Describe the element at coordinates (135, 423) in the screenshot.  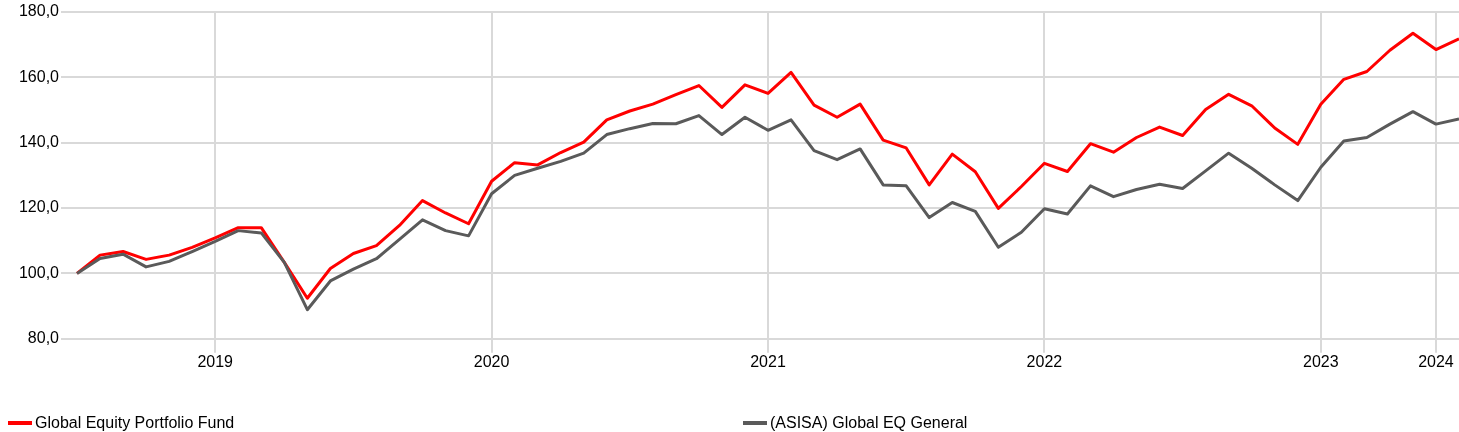
I see `legend-label: Global Equity Portfolio Fund` at that location.